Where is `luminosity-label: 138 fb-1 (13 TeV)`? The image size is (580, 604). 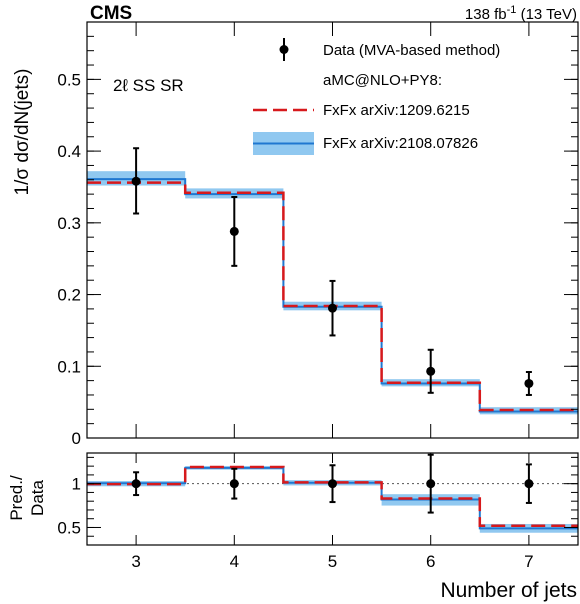
luminosity-label: 138 fb-1 (13 TeV) is located at coordinates (521, 13).